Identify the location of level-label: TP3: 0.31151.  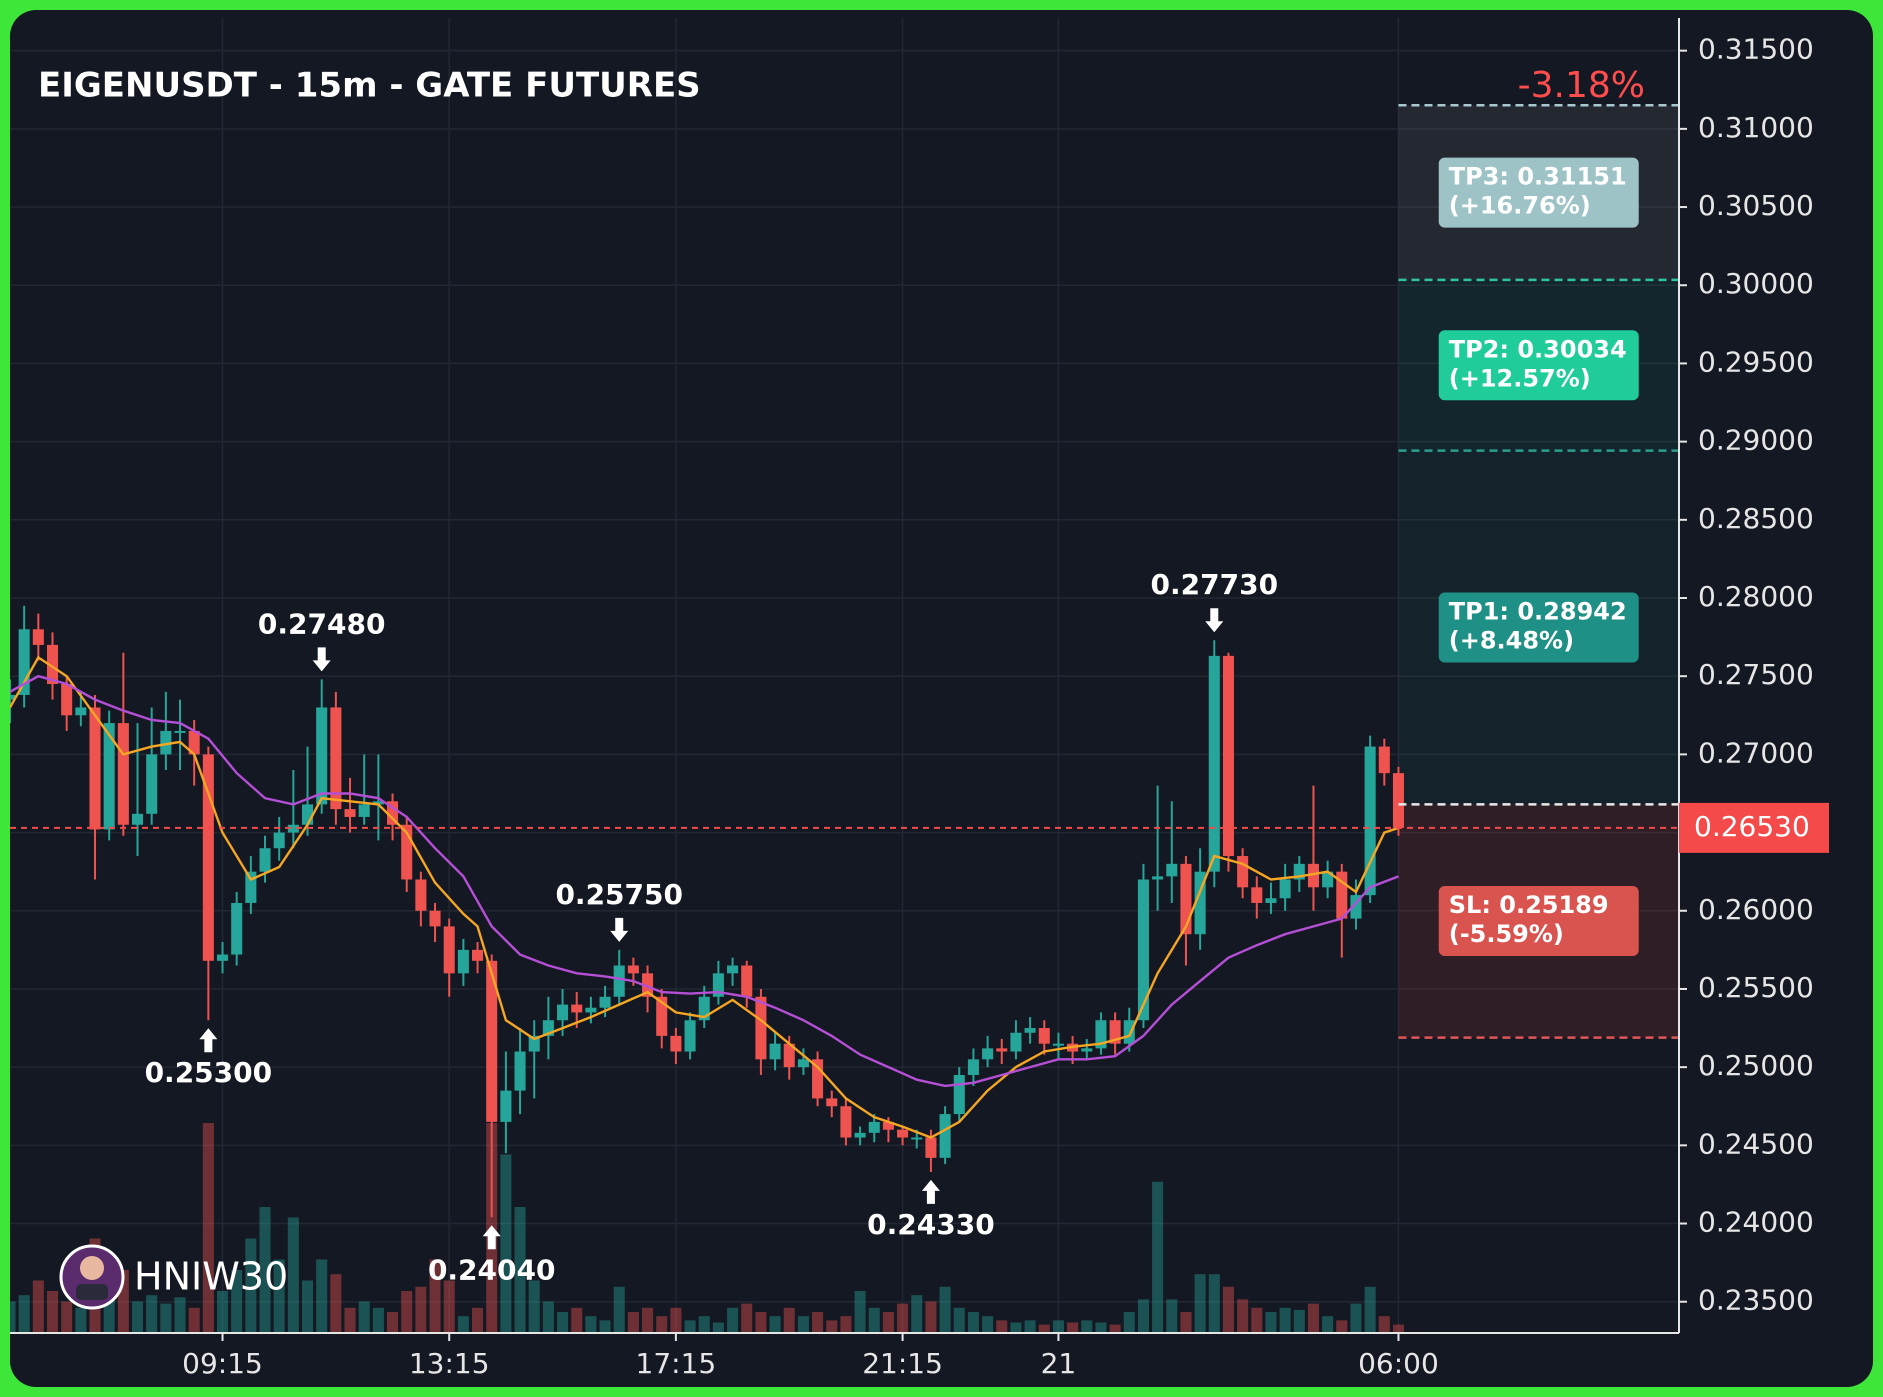
(1538, 177).